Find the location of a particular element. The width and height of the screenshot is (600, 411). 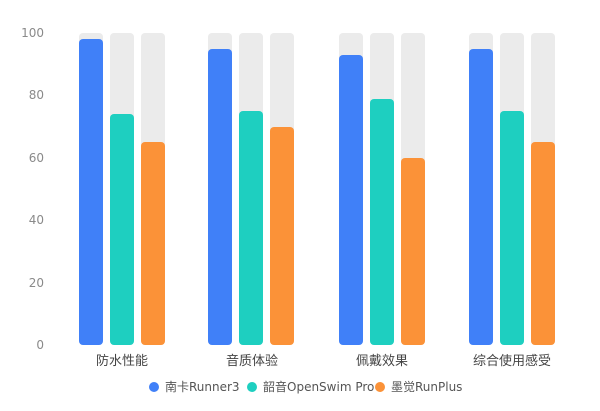

x-label-overall: 综合使用感受 is located at coordinates (511, 361).